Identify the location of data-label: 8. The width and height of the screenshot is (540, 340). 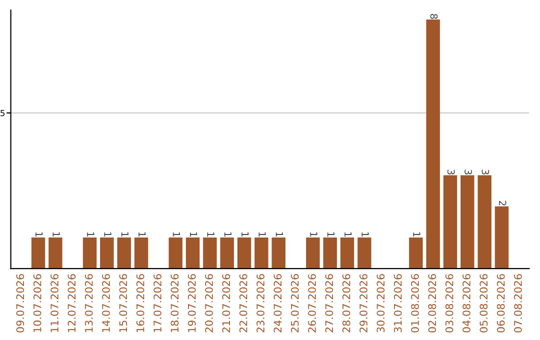
(434, 16).